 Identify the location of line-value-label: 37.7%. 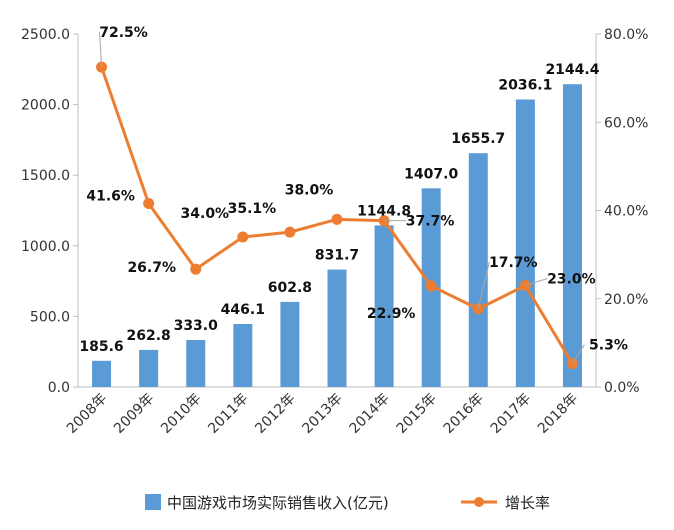
(430, 222).